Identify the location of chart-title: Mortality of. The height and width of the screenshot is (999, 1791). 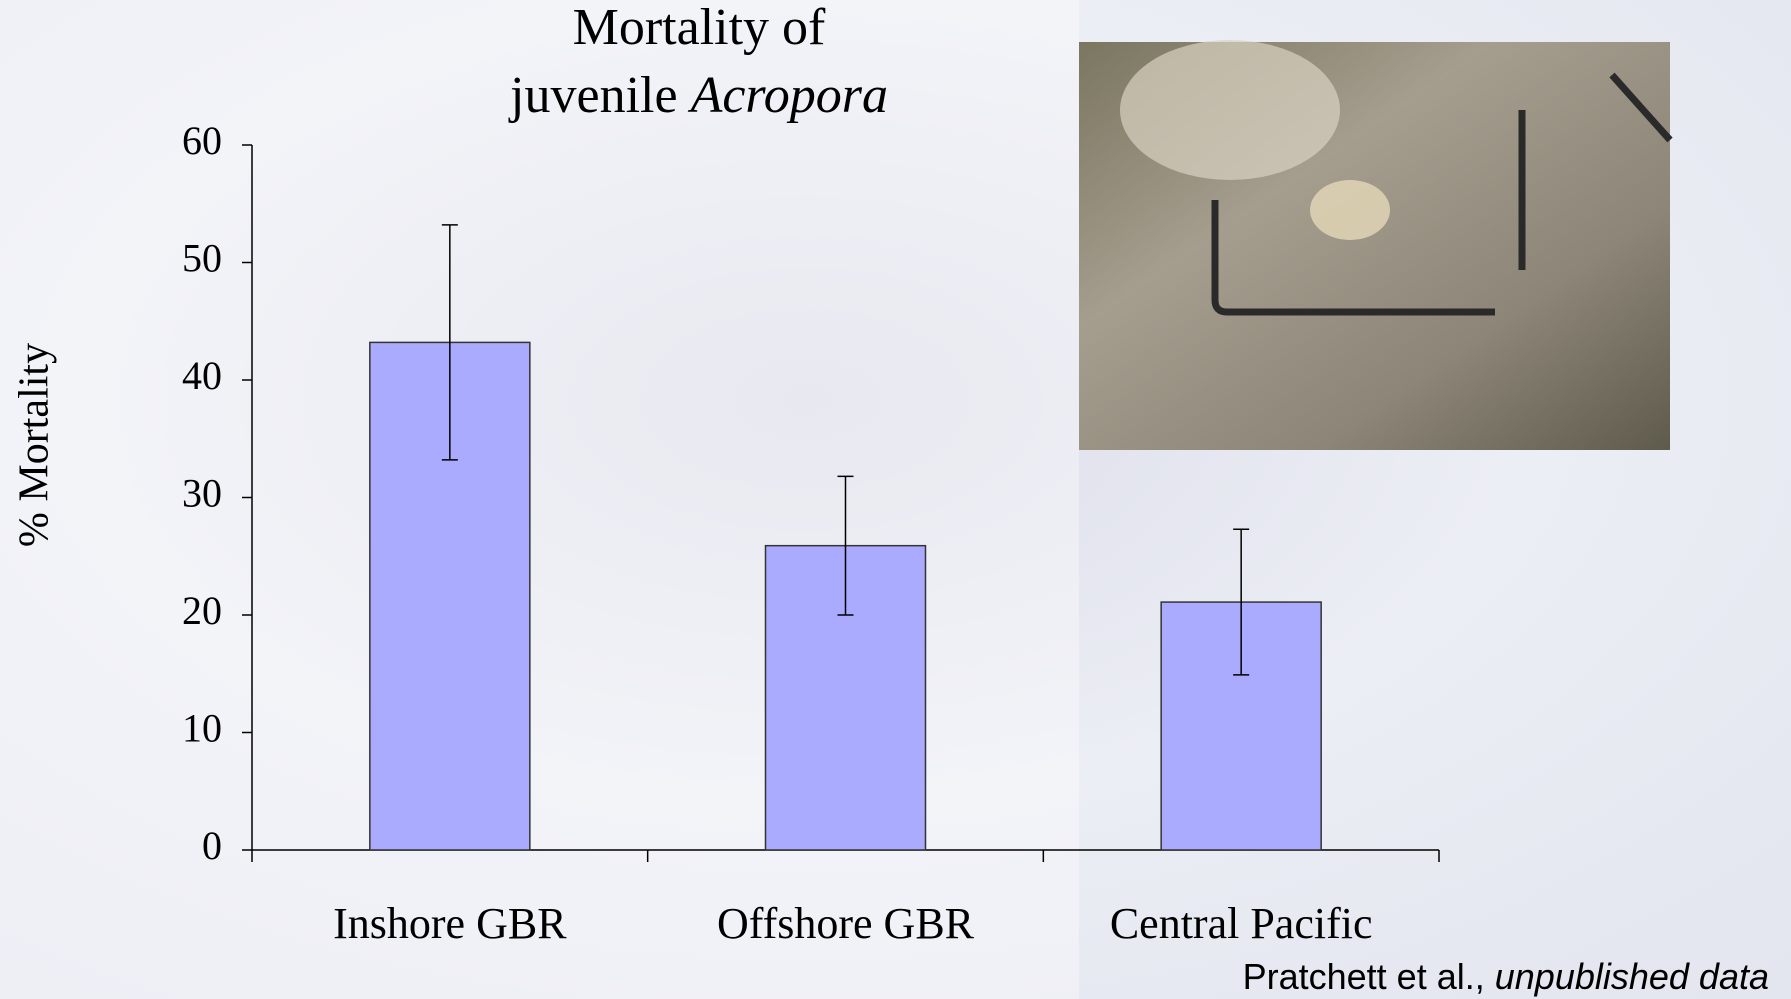
(699, 28).